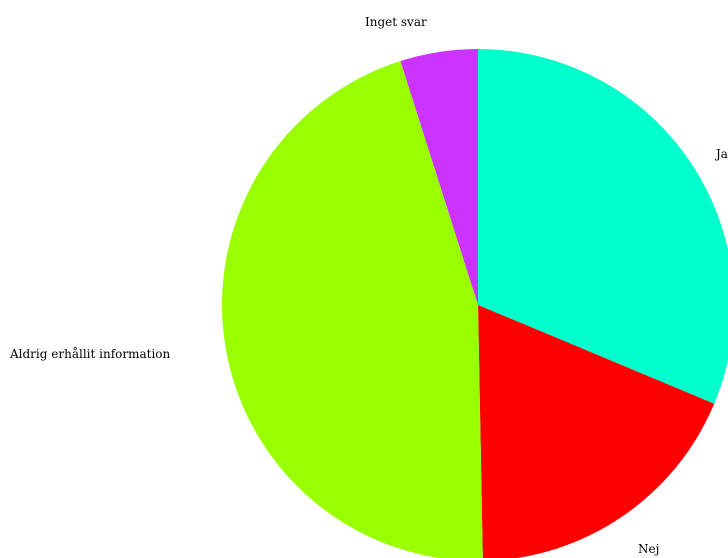  What do you see at coordinates (721, 154) in the screenshot?
I see `slice-label: Ja` at bounding box center [721, 154].